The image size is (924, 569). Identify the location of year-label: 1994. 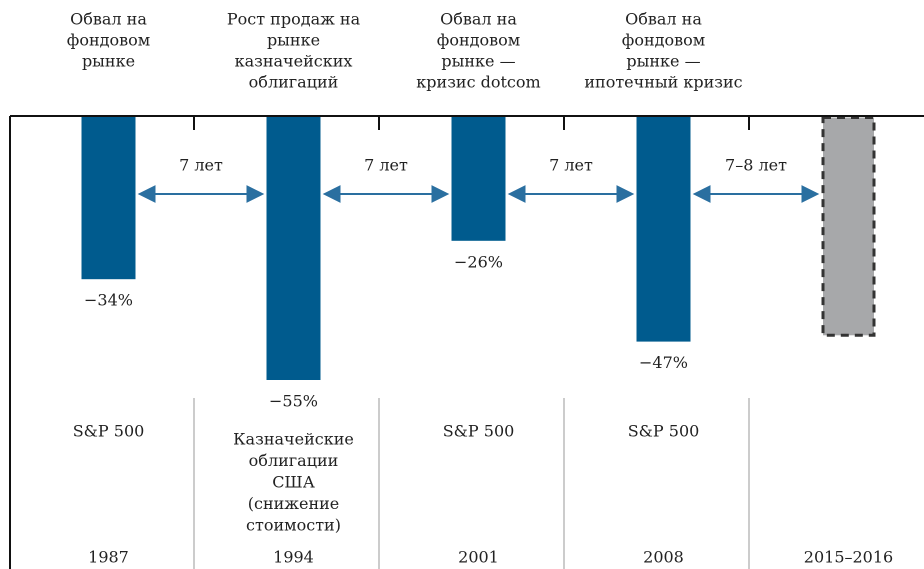
(293, 557).